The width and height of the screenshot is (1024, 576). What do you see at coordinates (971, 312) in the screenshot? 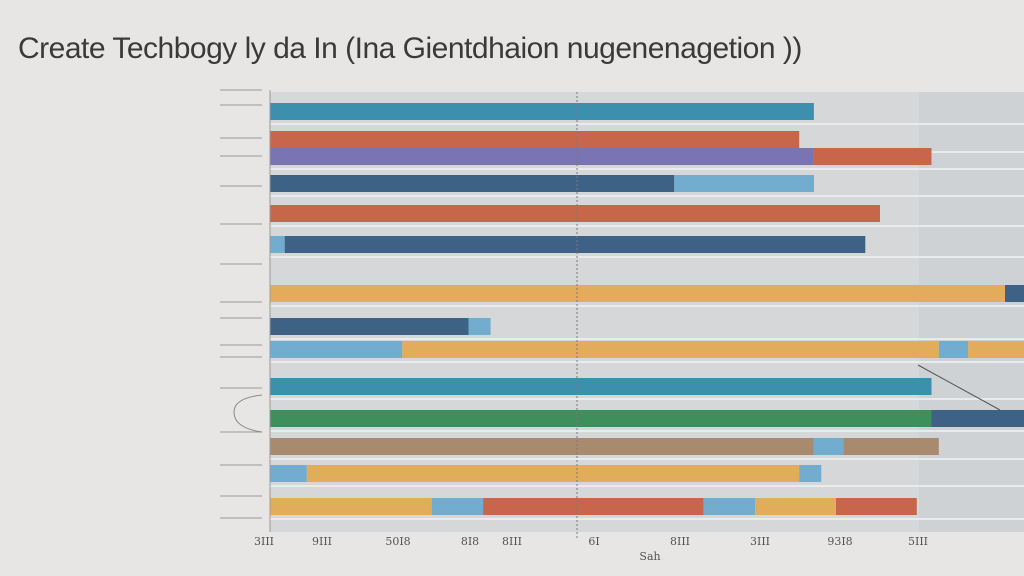
I see `plot-panel-right` at bounding box center [971, 312].